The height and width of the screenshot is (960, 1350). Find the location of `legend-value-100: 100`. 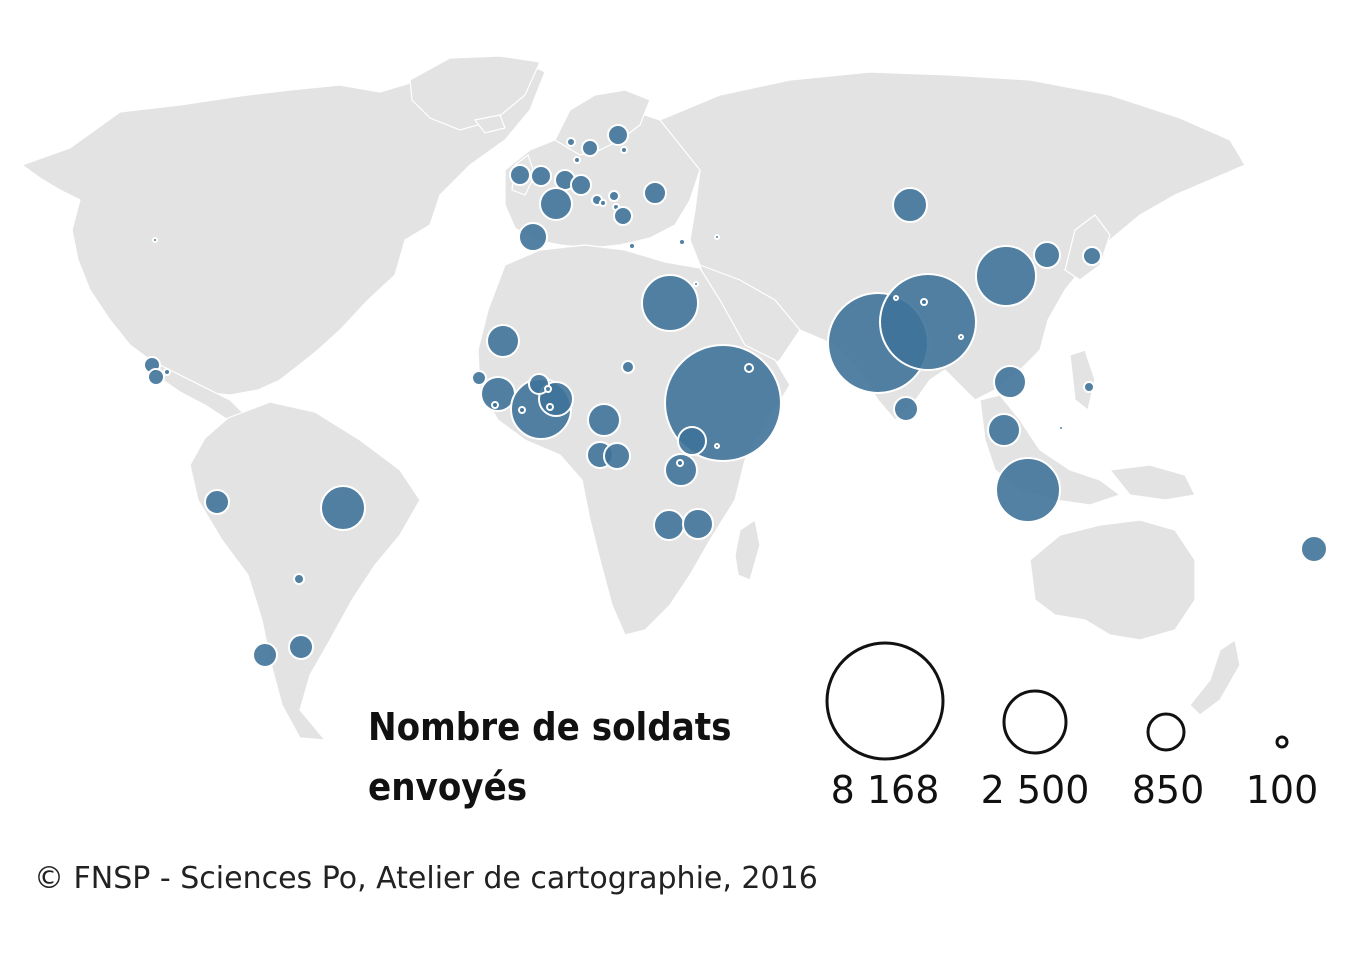

legend-value-100: 100 is located at coordinates (1282, 790).